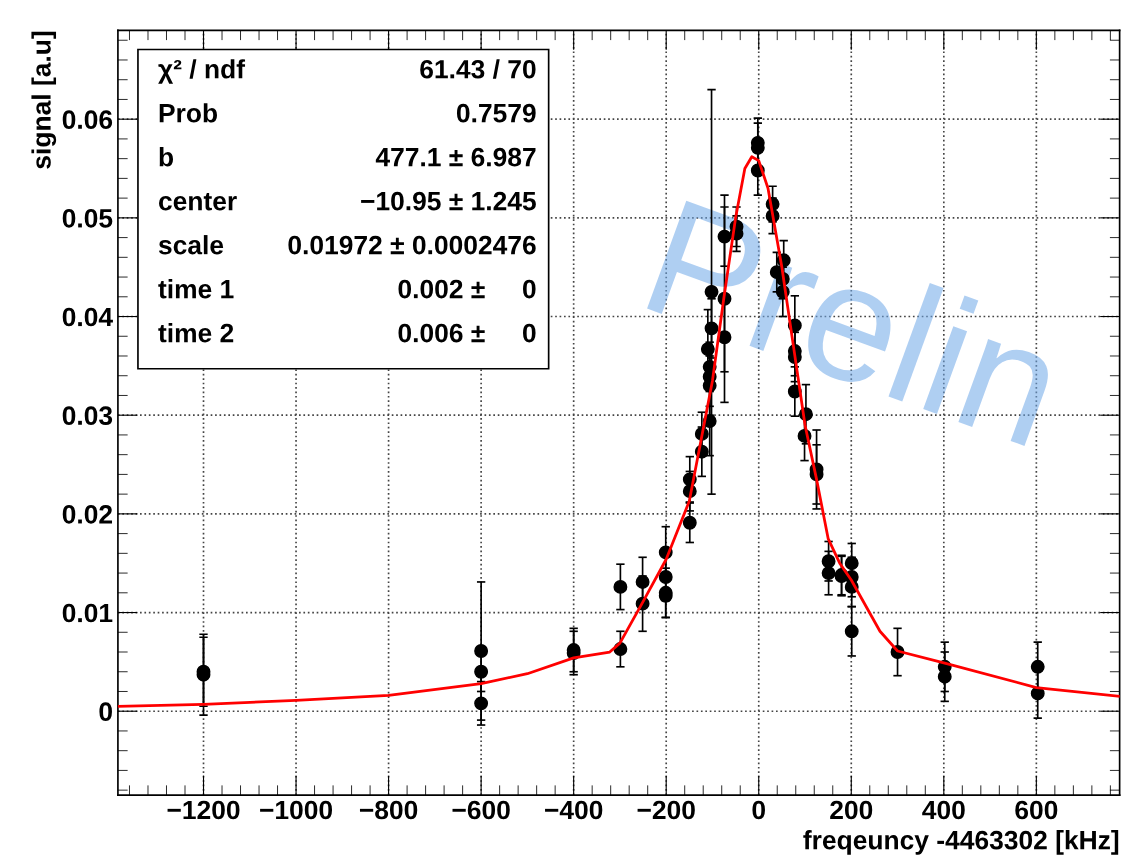  Describe the element at coordinates (87, 317) in the screenshot. I see `y-tick-label: 0.04` at that location.